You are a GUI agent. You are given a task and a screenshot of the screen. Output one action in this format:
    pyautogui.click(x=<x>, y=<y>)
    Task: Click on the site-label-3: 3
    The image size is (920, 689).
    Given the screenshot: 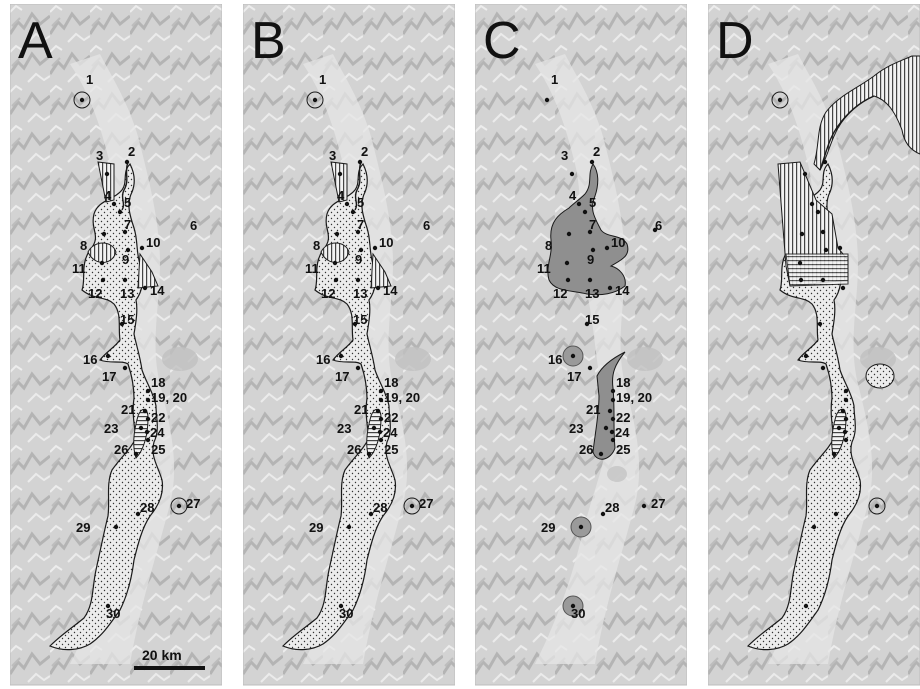 What is the action you would take?
    pyautogui.click(x=99, y=155)
    